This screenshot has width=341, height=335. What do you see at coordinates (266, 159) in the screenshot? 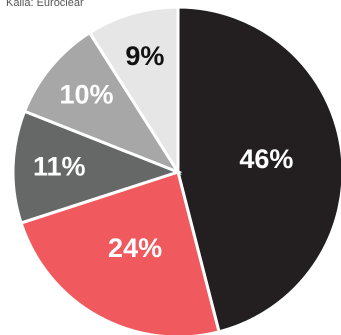
I see `value-label: 46%` at bounding box center [266, 159].